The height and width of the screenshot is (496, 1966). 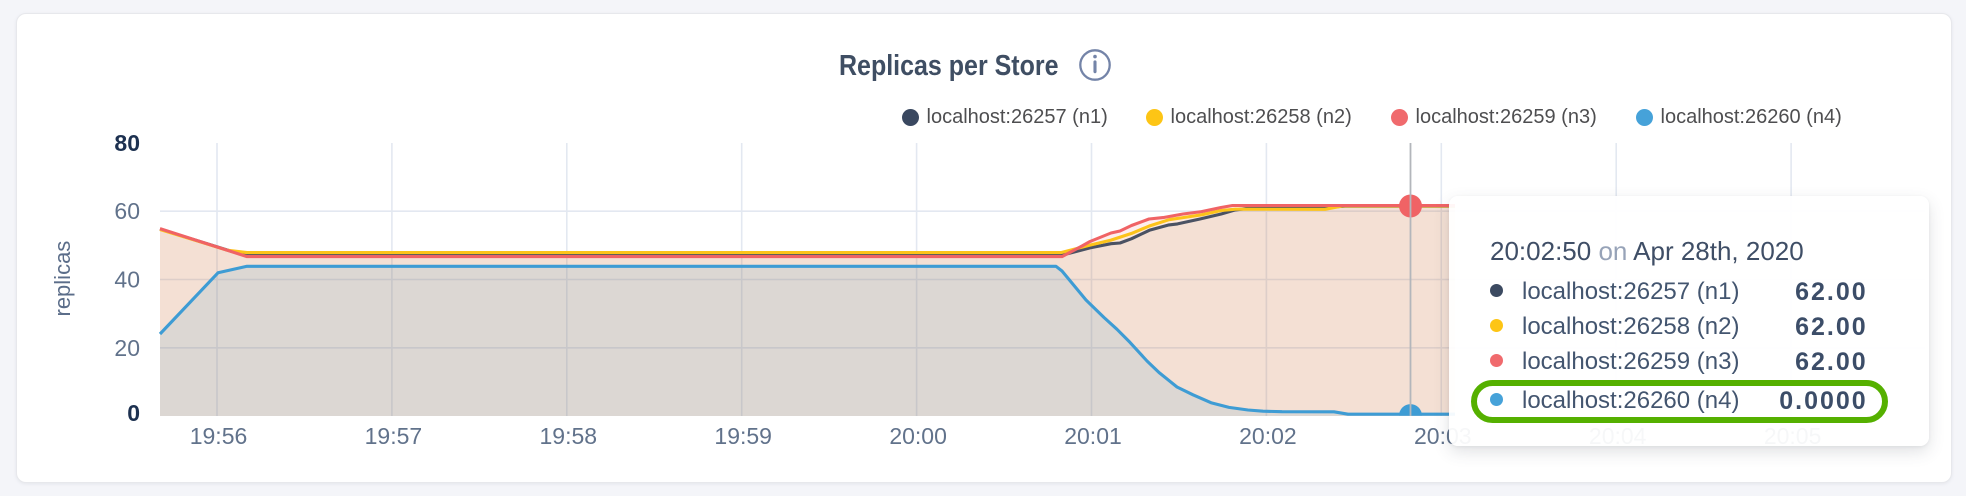 I want to click on svg-text: 60, so click(x=127, y=211).